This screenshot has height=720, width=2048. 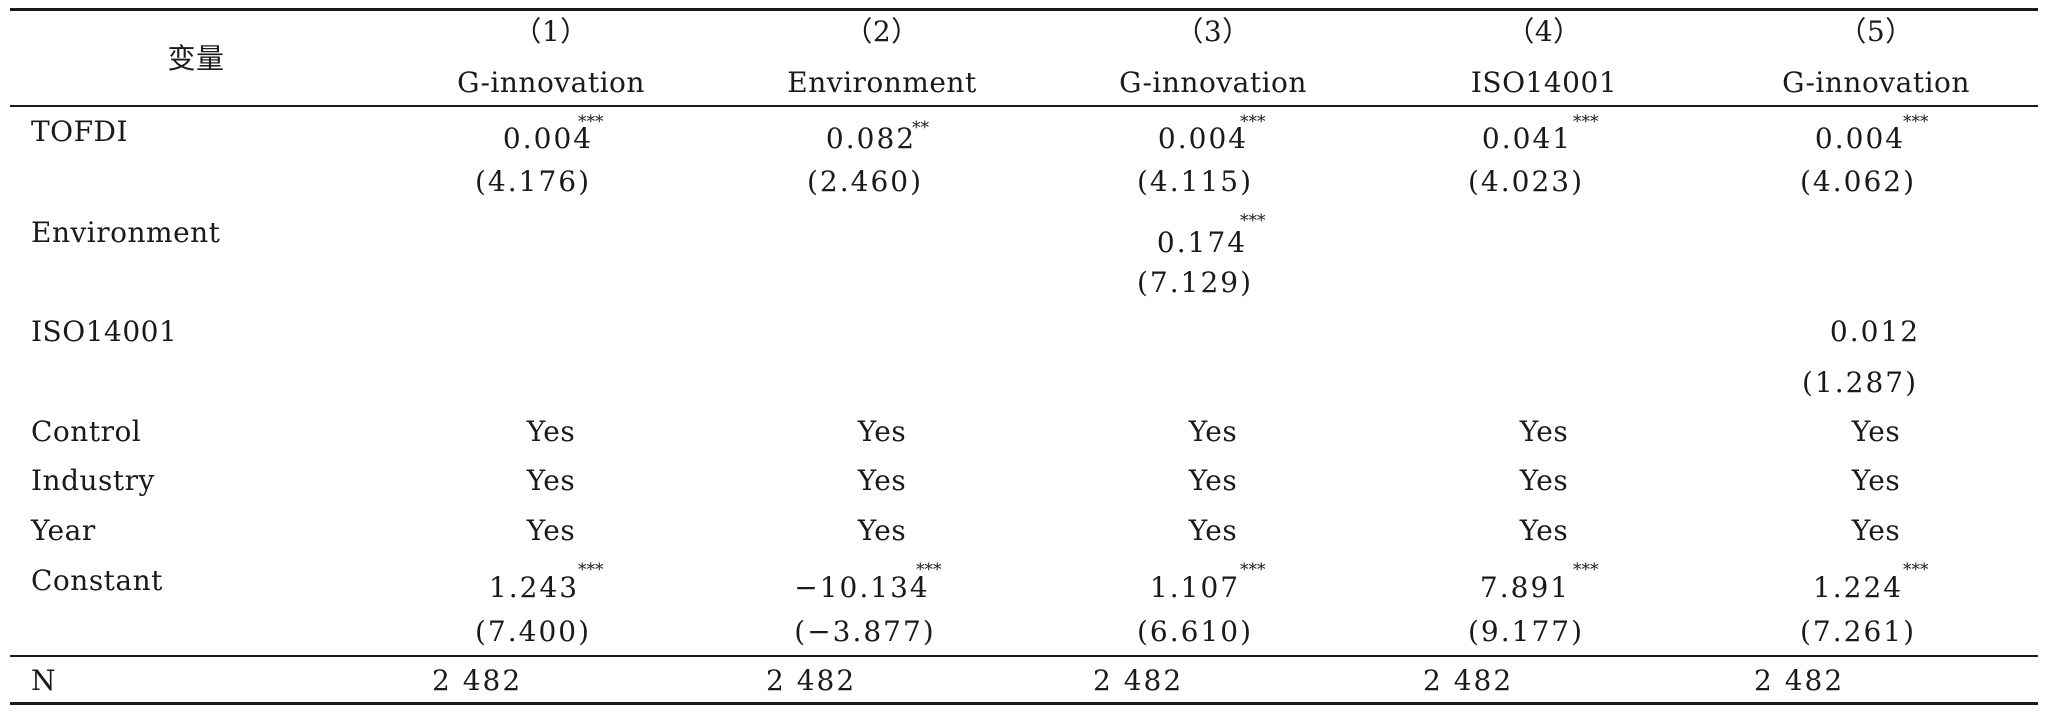 What do you see at coordinates (871, 138) in the screenshot?
I see `tofdi-coef-2: 0.082` at bounding box center [871, 138].